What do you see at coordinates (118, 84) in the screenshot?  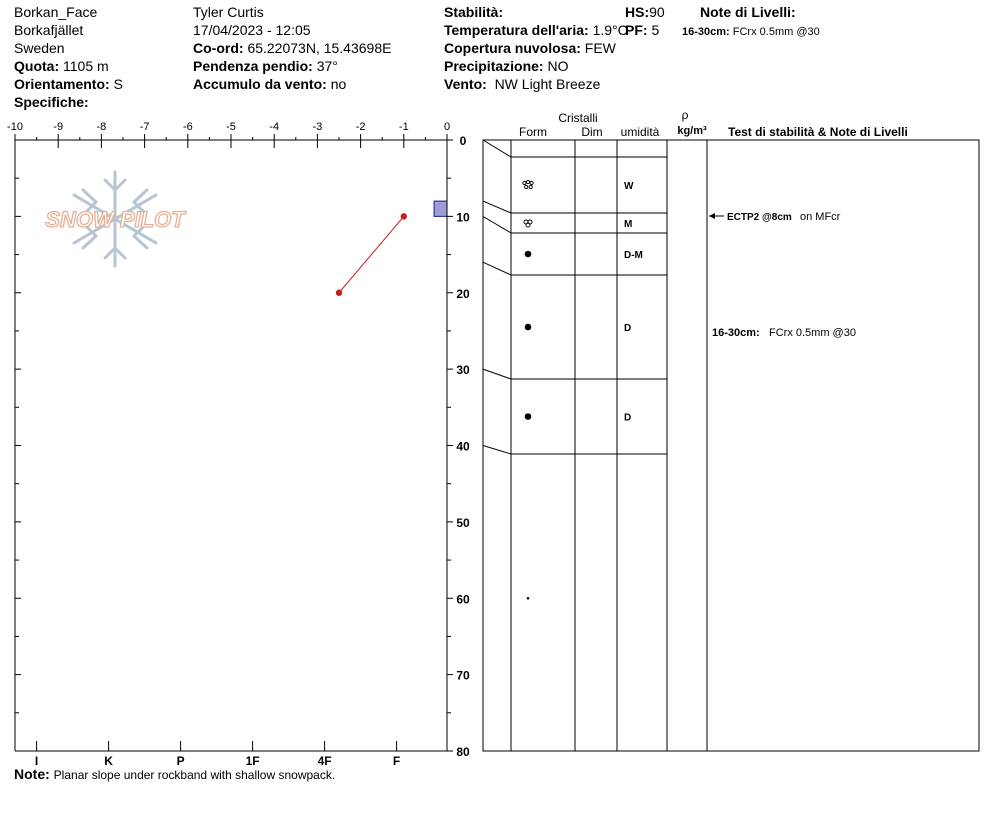 I see `aspect-value: S` at bounding box center [118, 84].